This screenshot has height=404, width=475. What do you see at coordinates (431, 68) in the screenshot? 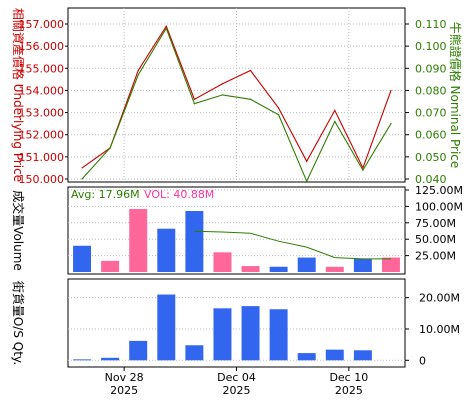
I see `right-tick-label: 0.090` at bounding box center [431, 68].